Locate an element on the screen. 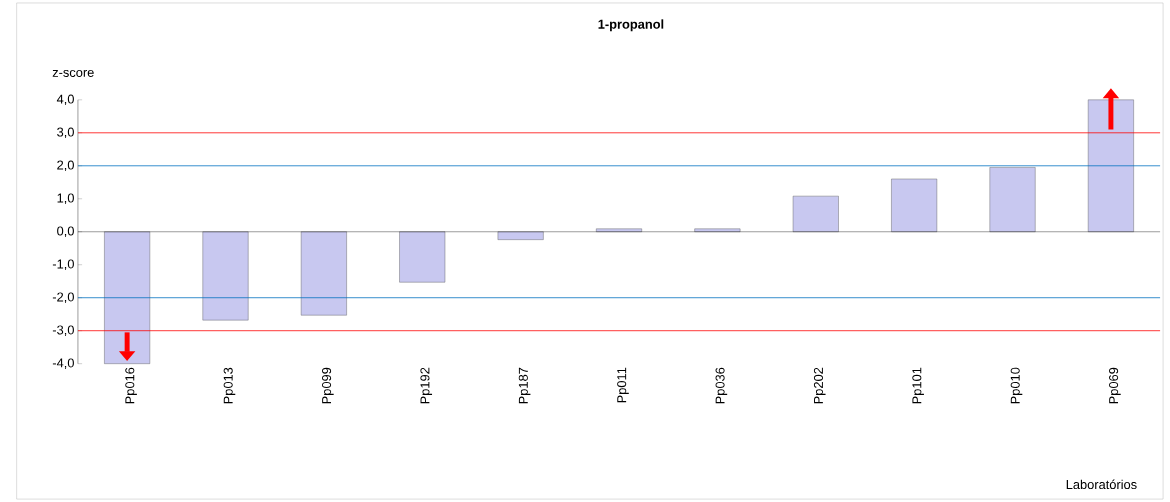  x-tick-label: Pp016 is located at coordinates (131, 385).